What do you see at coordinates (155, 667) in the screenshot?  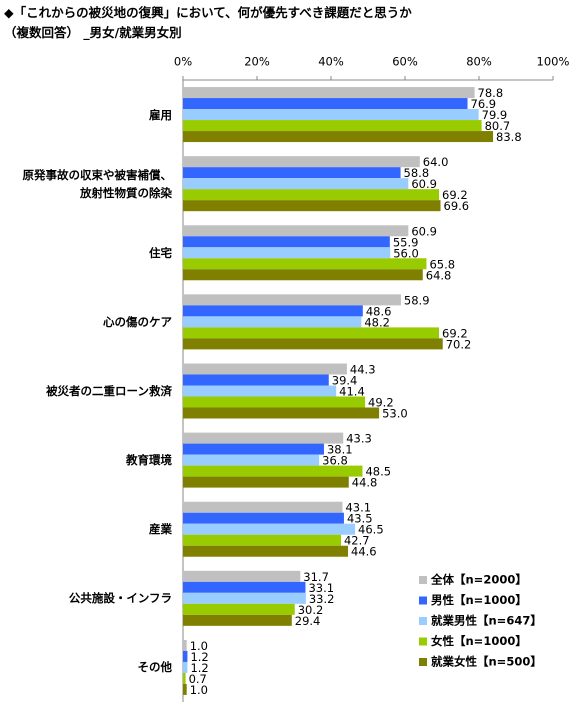 I see `category-label: その他` at bounding box center [155, 667].